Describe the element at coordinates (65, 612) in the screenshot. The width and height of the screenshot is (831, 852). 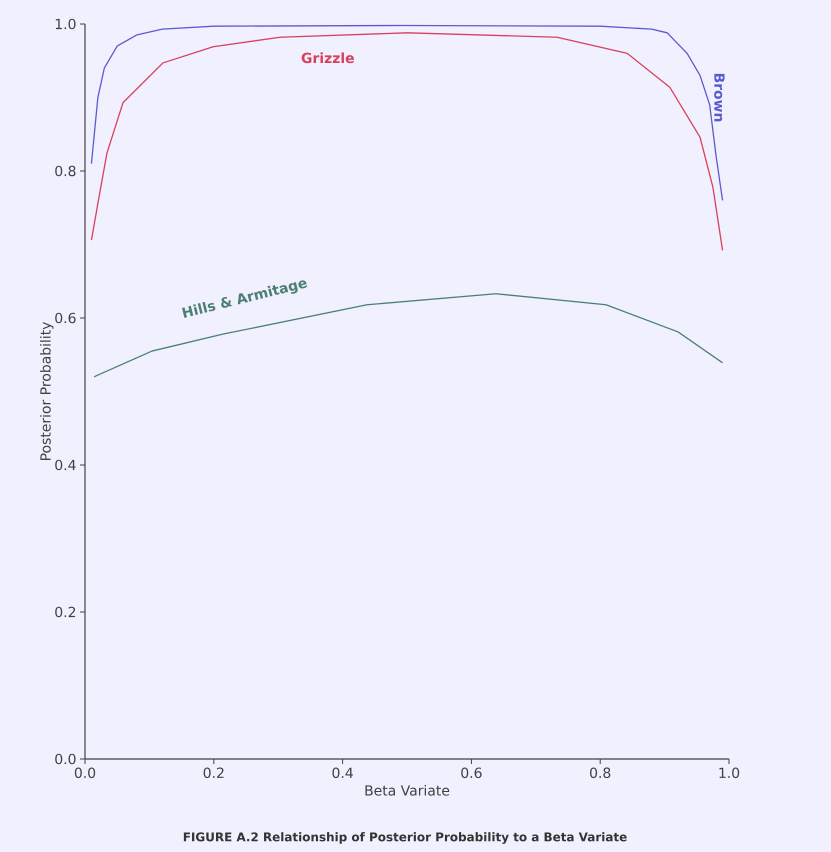
I see `y-tick-label: 0.2` at that location.